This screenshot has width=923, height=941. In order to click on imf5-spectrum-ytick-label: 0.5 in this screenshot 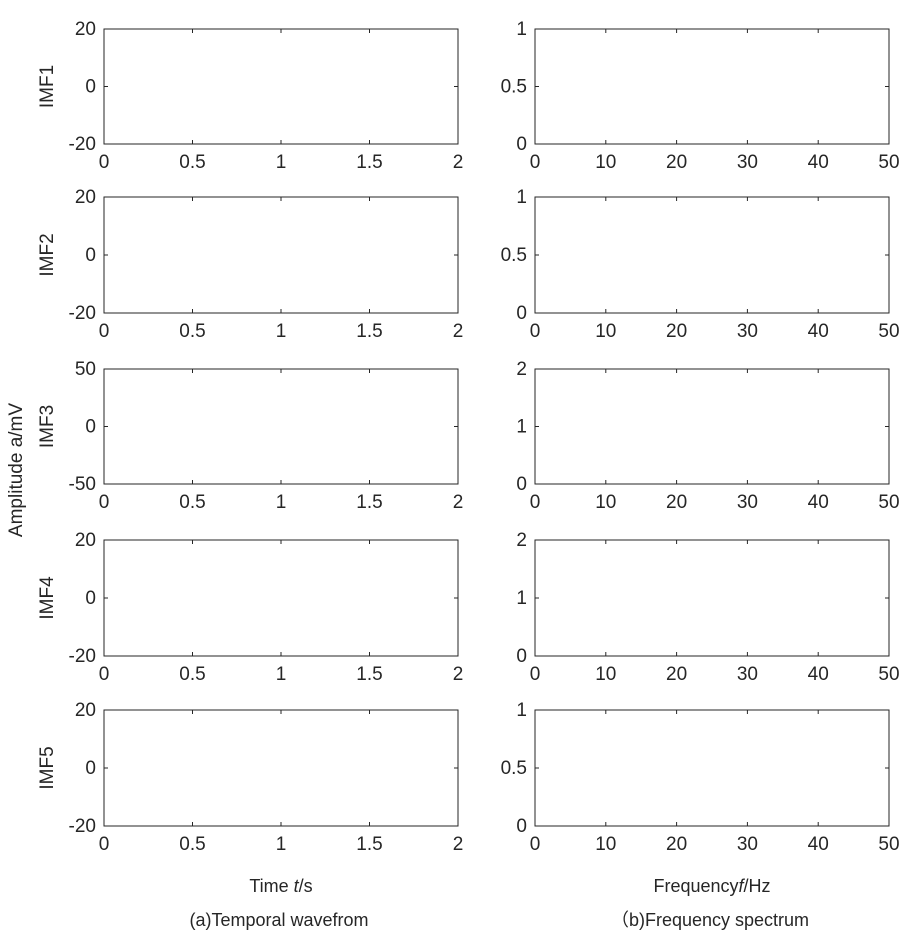, I will do `click(514, 768)`.